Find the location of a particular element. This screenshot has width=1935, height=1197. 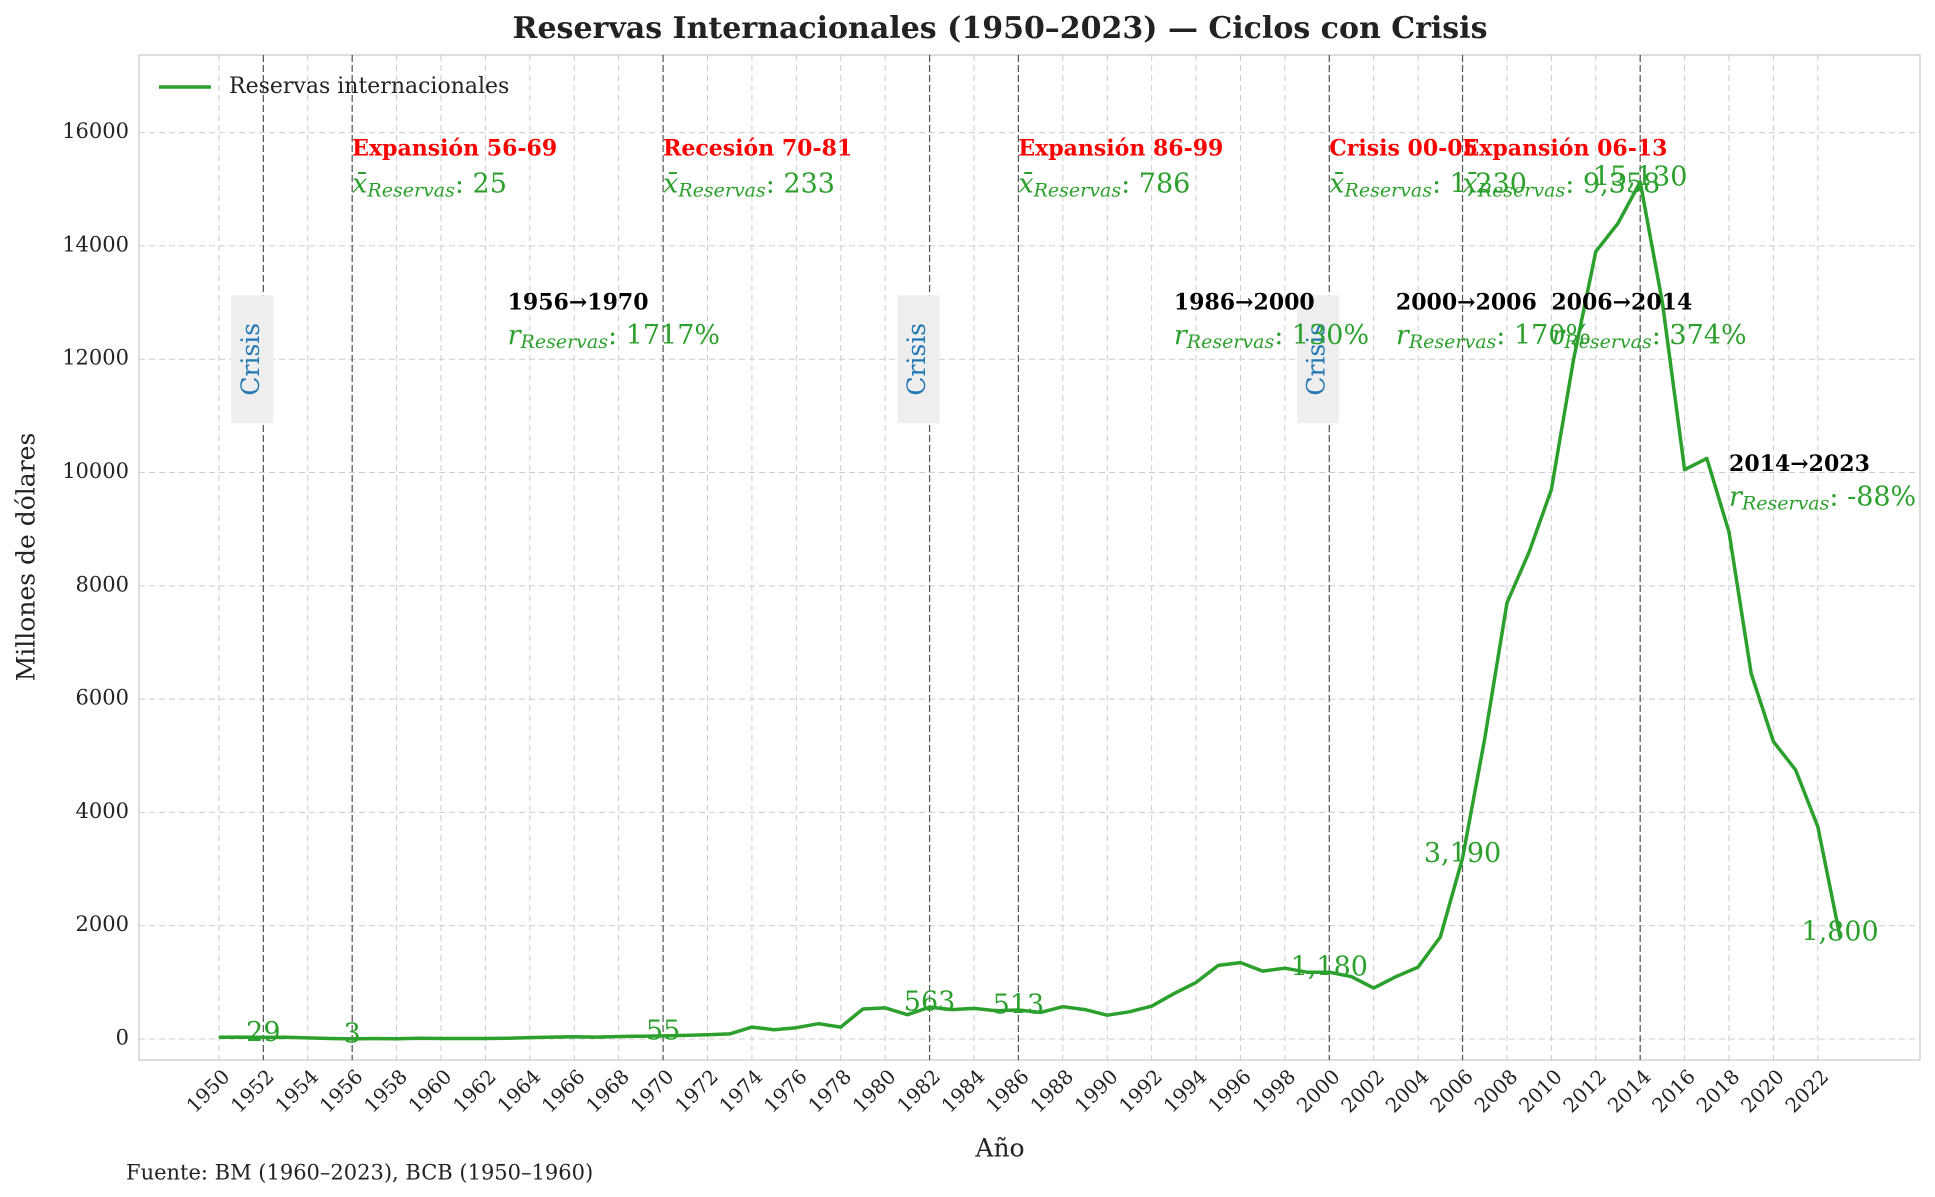

x-tick-label: 1998 is located at coordinates (1273, 1090).